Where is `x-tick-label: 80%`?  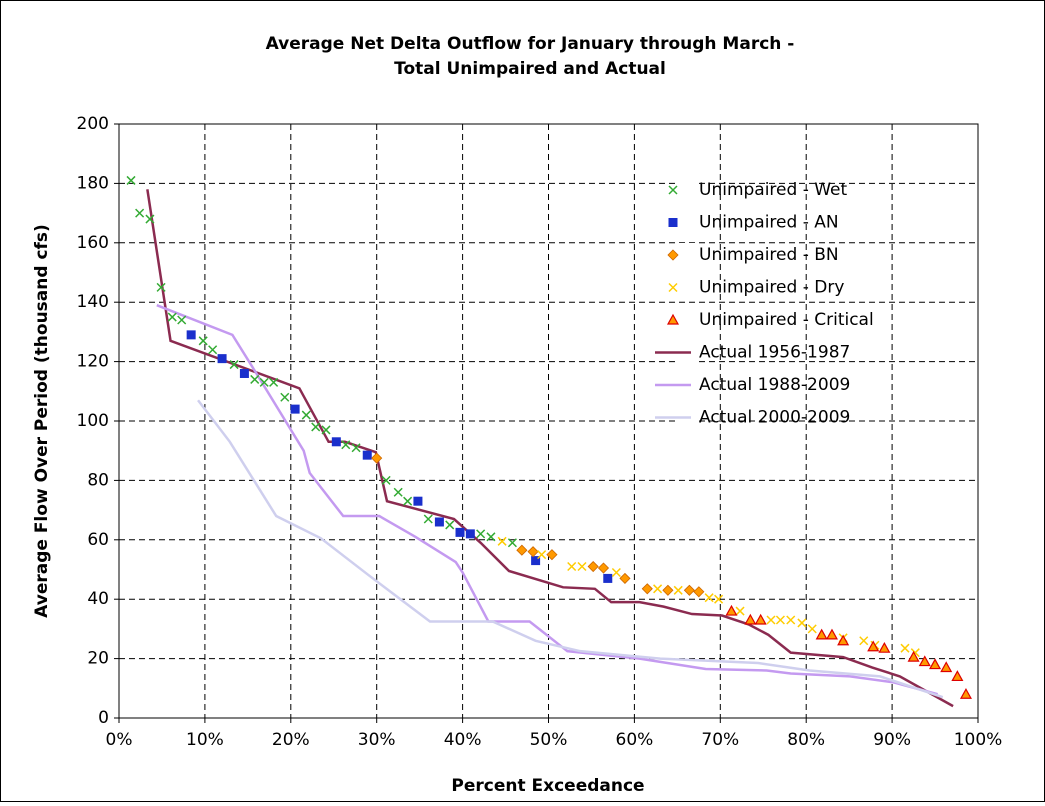 x-tick-label: 80% is located at coordinates (806, 740).